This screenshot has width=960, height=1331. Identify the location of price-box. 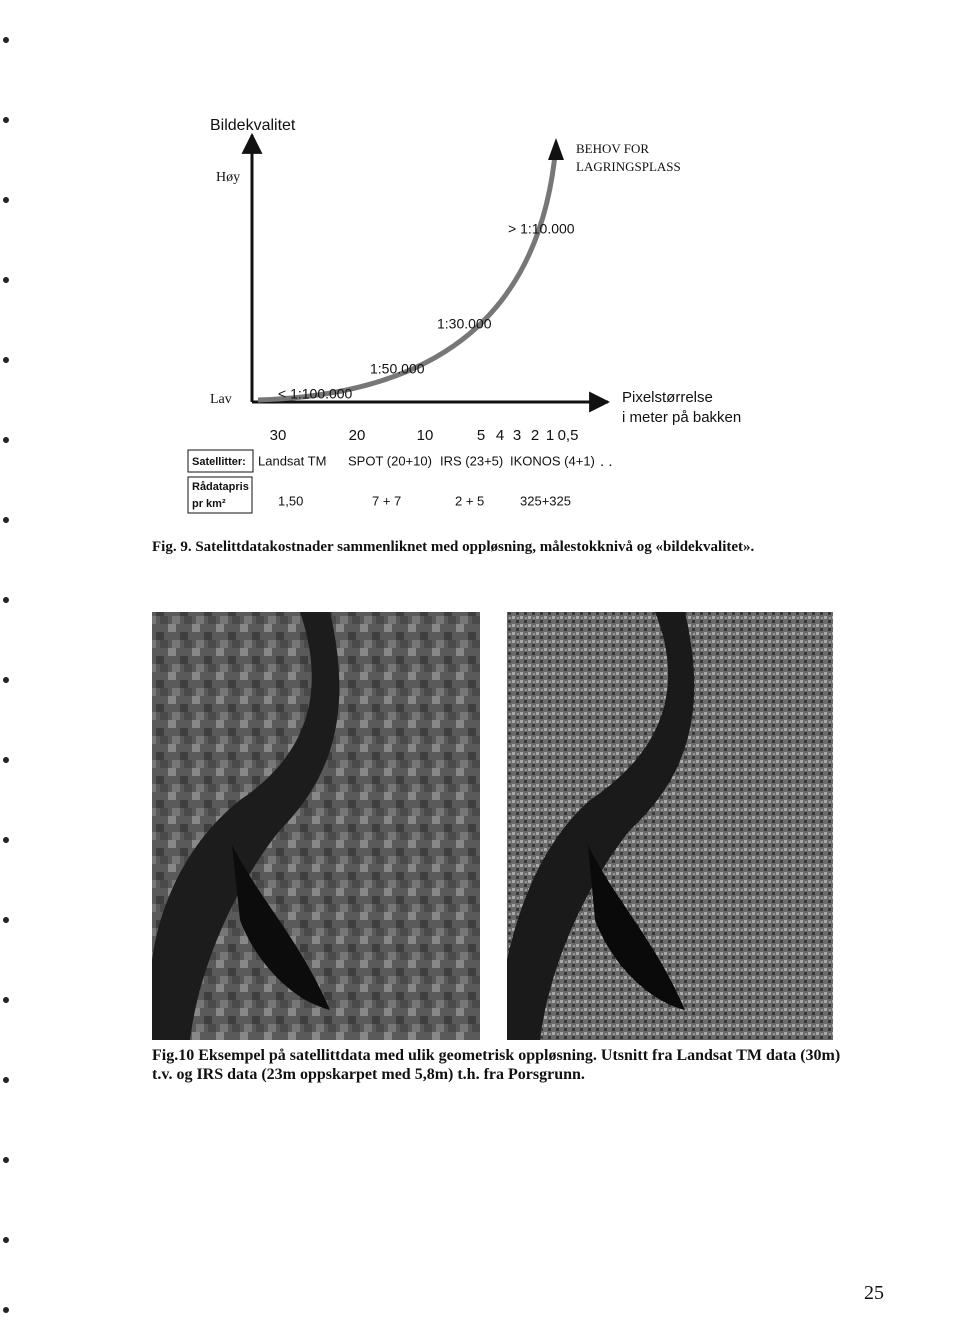
(220, 495).